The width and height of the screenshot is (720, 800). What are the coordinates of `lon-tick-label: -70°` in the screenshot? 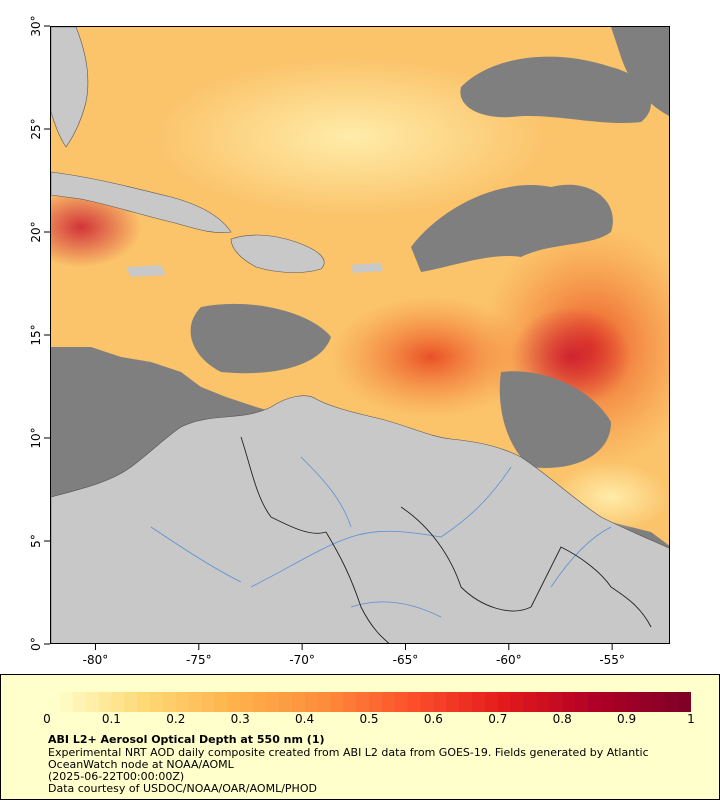 It's located at (302, 660).